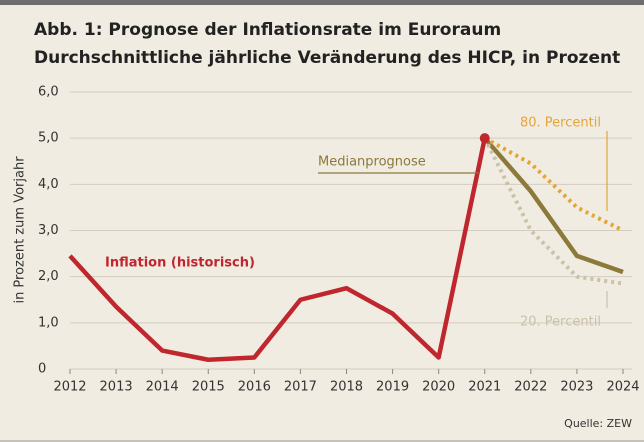  I want to click on x-tick-label: 2018, so click(346, 387).